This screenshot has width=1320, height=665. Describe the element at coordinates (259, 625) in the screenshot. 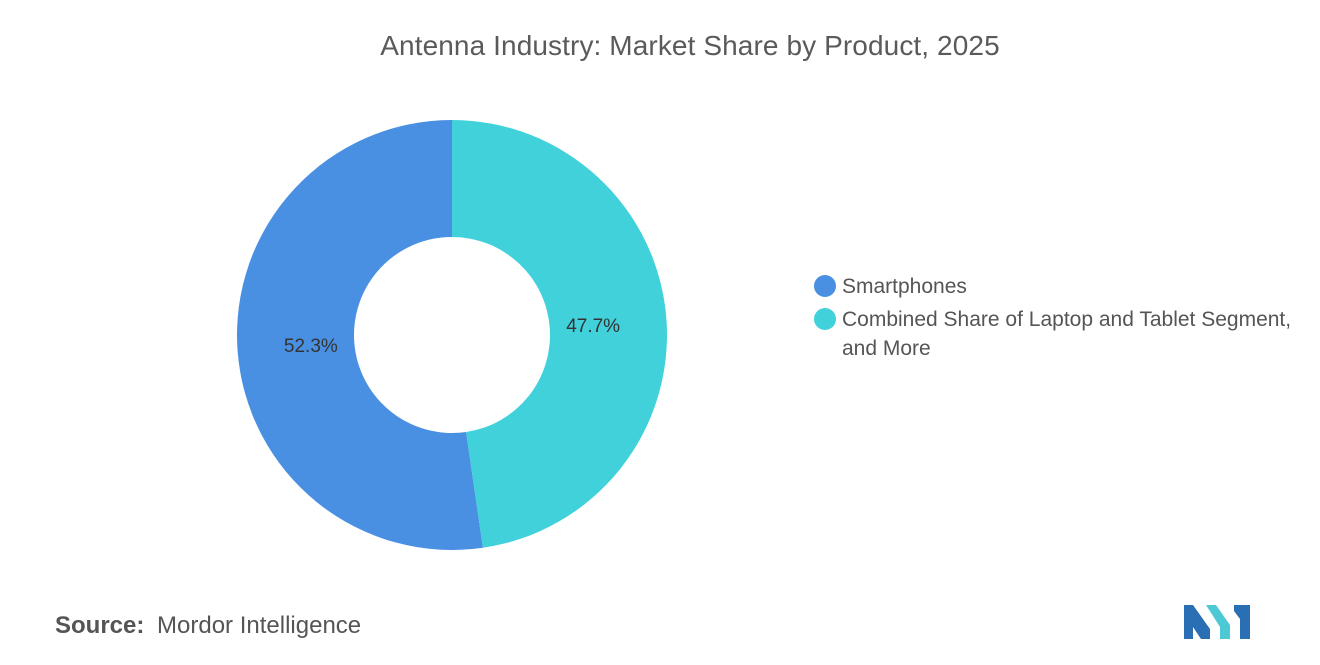

I see `source-value: Mordor Intelligence` at that location.